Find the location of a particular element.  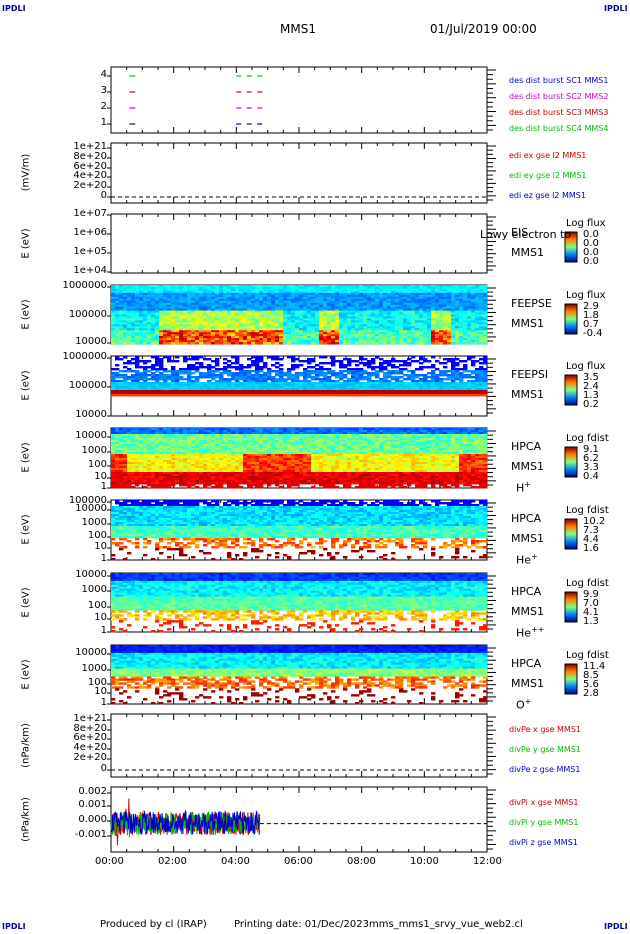

xtick-2: 04:00 is located at coordinates (235, 861).